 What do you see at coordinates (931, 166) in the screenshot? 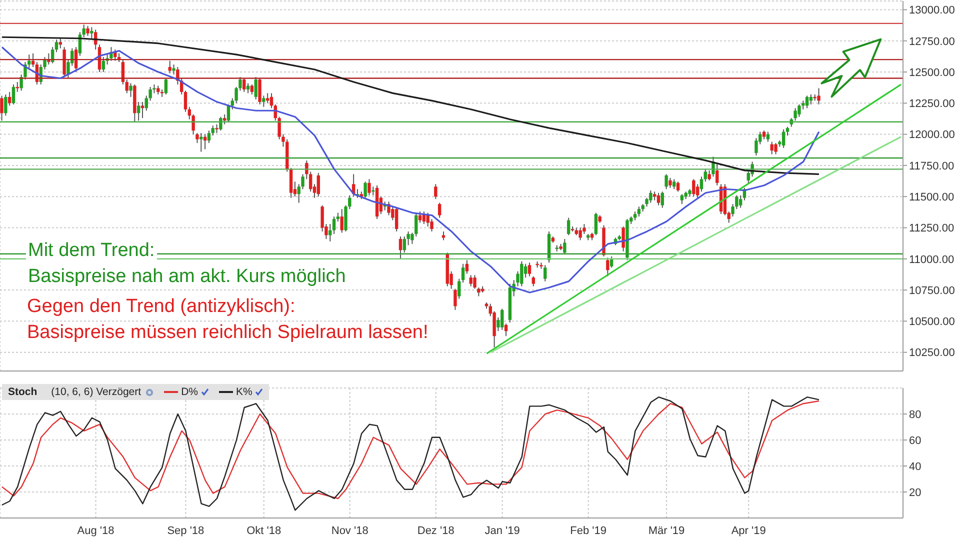
I see `y-tick-label: 11750.00` at bounding box center [931, 166].